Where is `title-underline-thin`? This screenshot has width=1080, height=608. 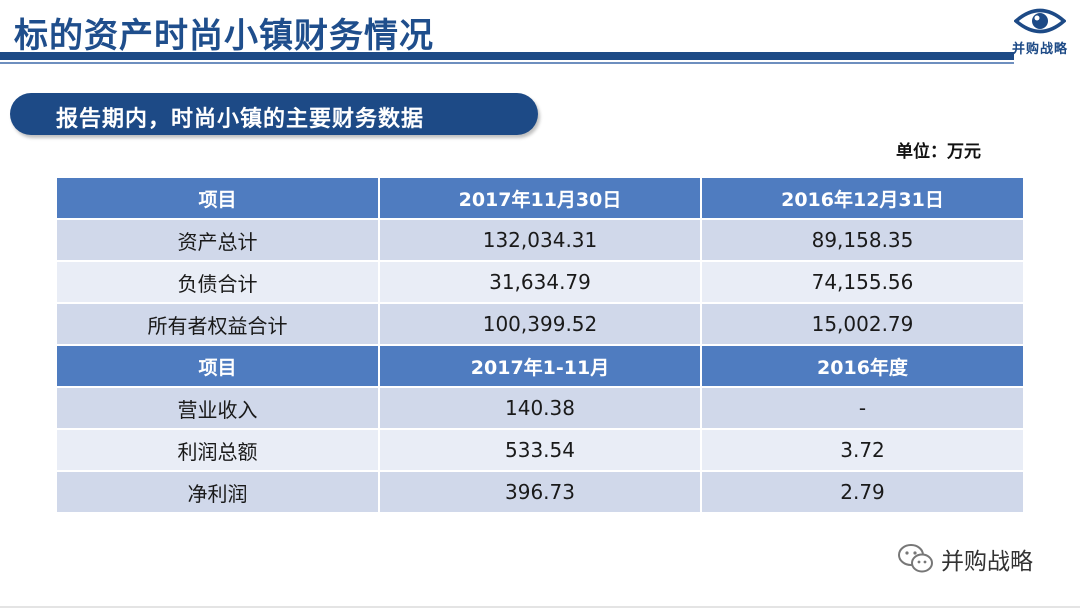
title-underline-thin is located at coordinates (507, 63).